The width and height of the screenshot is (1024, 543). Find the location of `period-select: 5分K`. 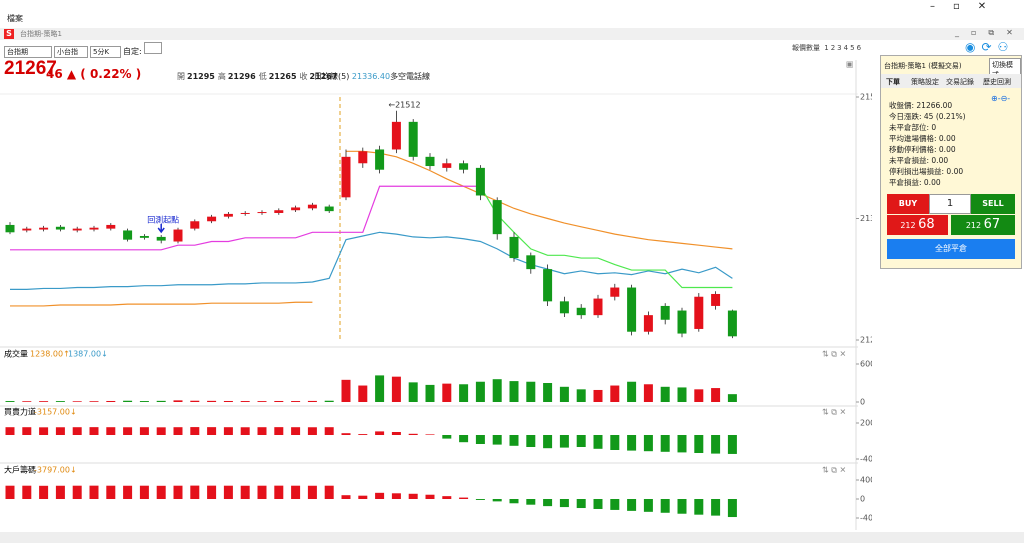

period-select: 5分K is located at coordinates (105, 52).